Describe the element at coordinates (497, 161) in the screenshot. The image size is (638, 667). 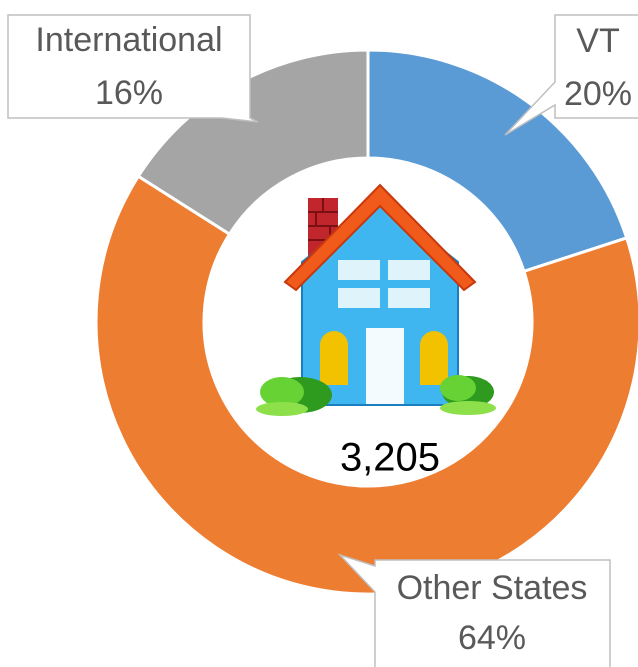
I see `donut-slice` at that location.